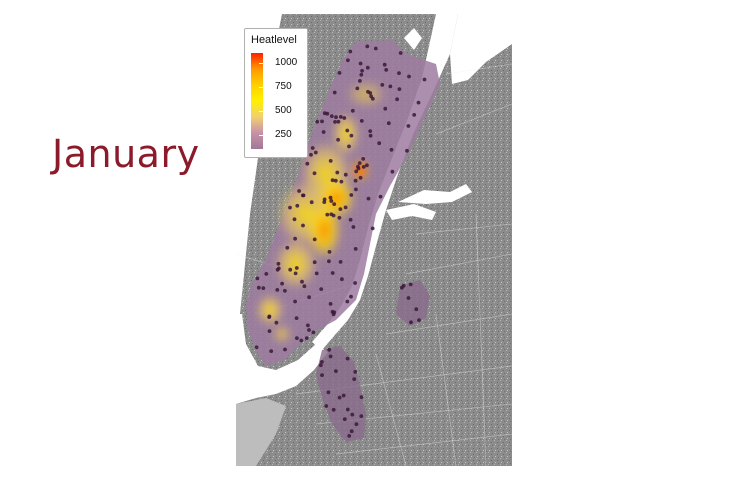  Describe the element at coordinates (276, 93) in the screenshot. I see `heatlevel-legend: Heatlevel 1000 750 500 250` at that location.